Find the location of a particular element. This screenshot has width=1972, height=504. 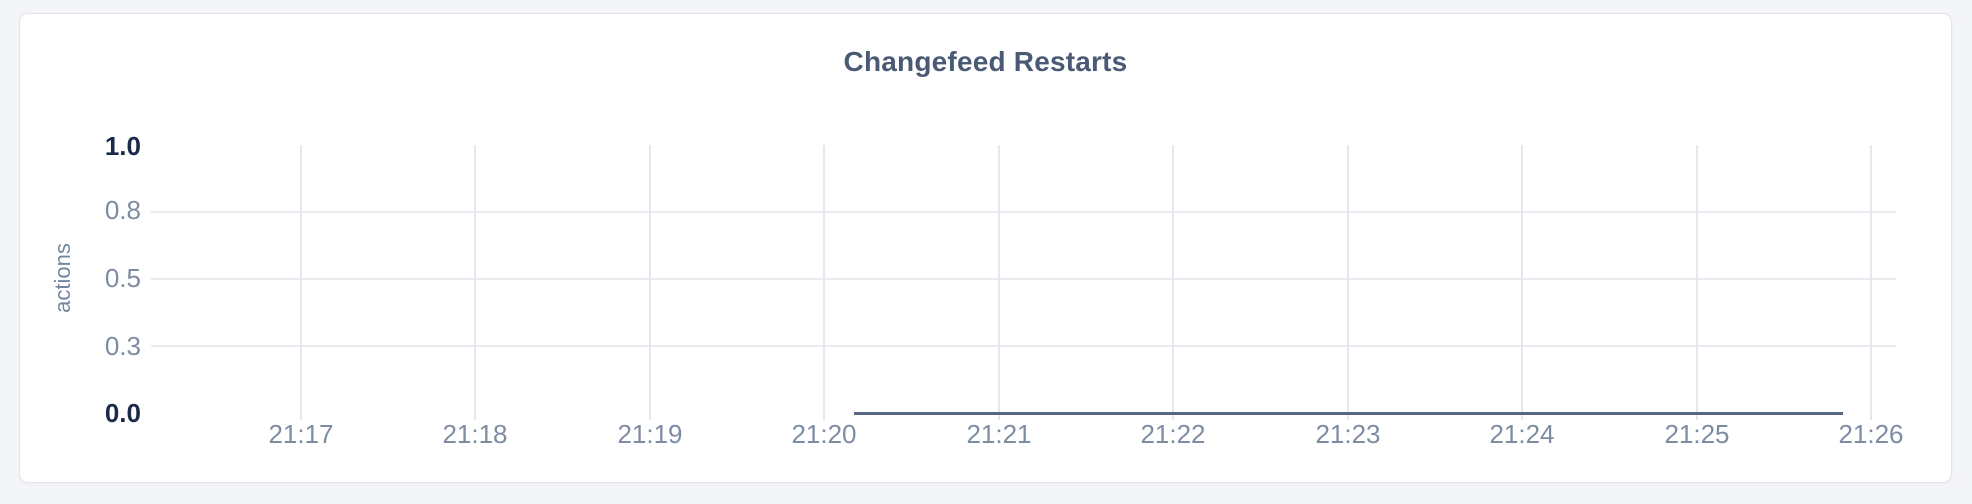

v-gridline-21:26 is located at coordinates (1871, 282).